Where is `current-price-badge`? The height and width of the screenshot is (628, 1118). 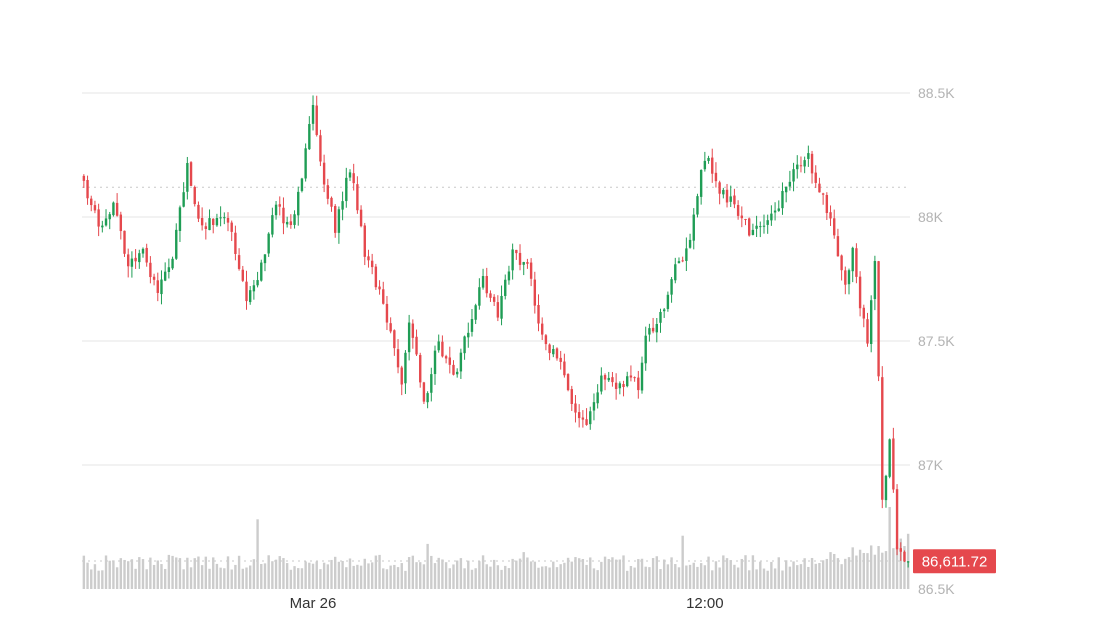
current-price-badge is located at coordinates (954, 561).